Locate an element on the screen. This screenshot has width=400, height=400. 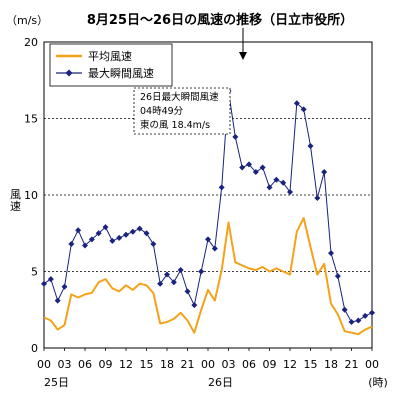
y-unit-label: （m/s） is located at coordinates (27, 20).